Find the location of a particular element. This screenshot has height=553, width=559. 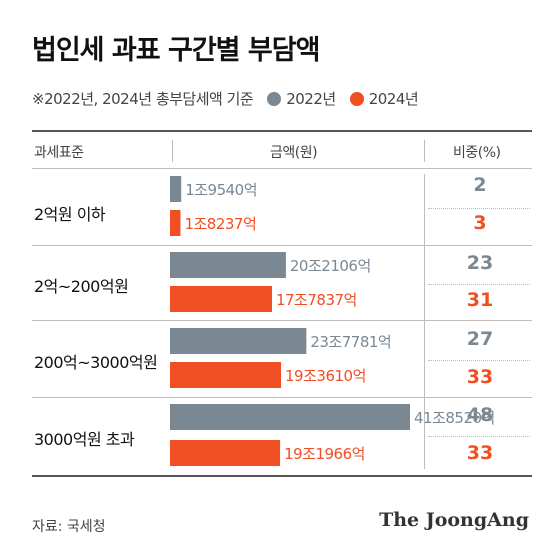

share-2024: 31 is located at coordinates (480, 300).